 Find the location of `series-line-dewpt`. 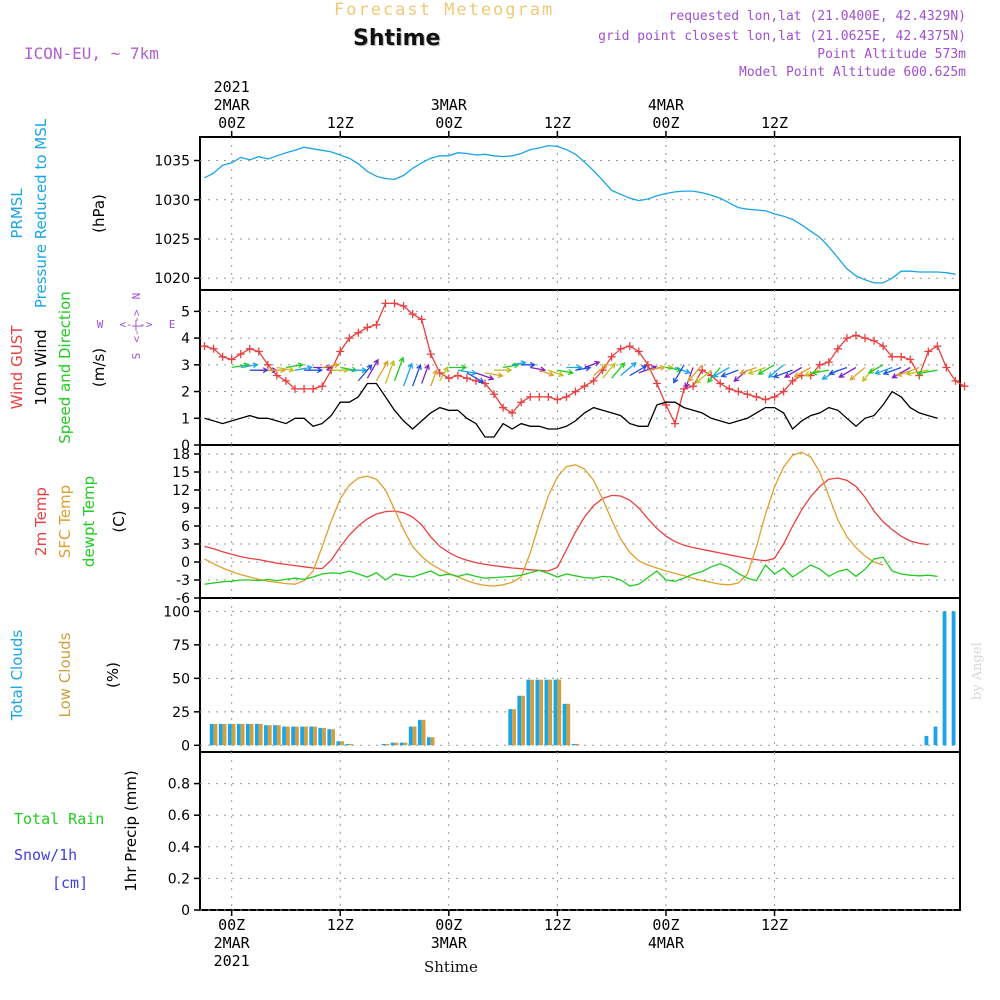

series-line-dewpt is located at coordinates (571, 571).